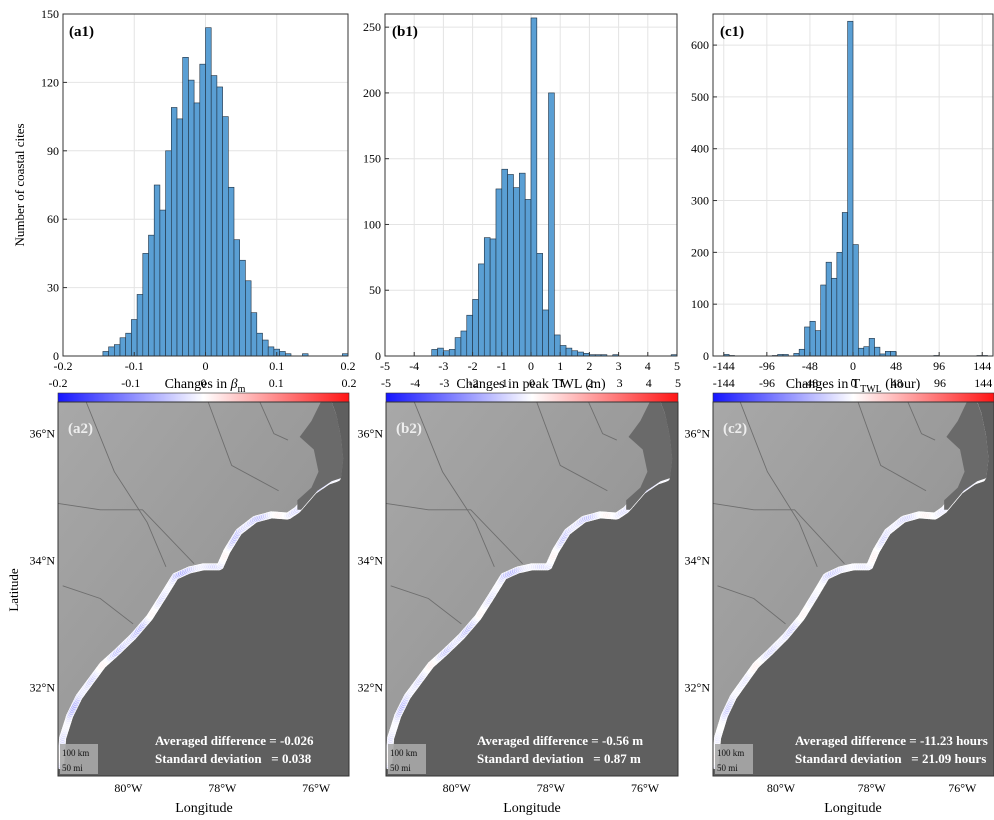  I want to click on y-tick-label: 0, so click(56, 356).